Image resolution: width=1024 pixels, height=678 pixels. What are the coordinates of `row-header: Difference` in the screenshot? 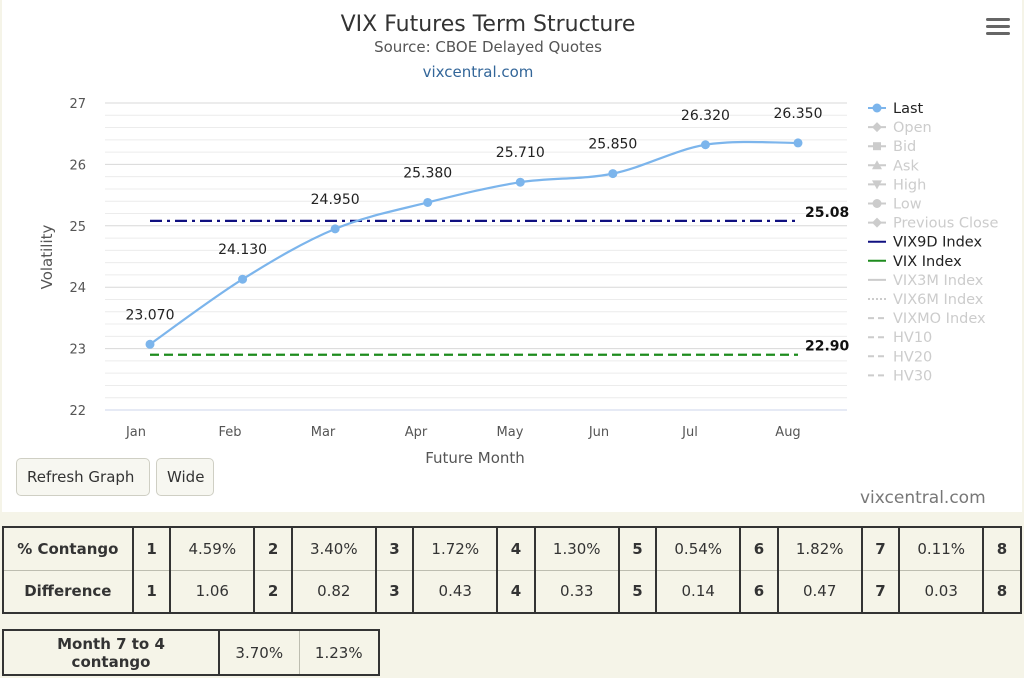 It's located at (68, 591).